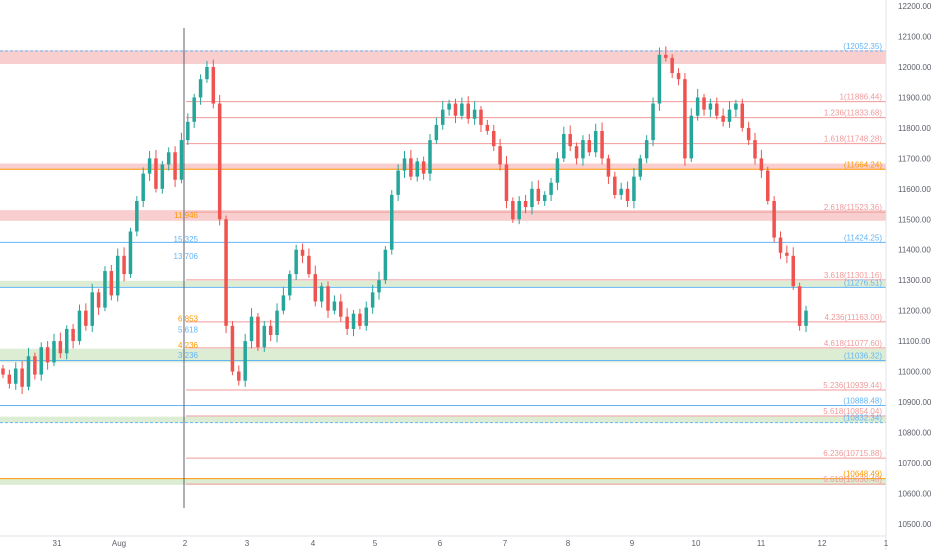 The height and width of the screenshot is (550, 932). I want to click on y-tick-label: 12000.00, so click(915, 67).